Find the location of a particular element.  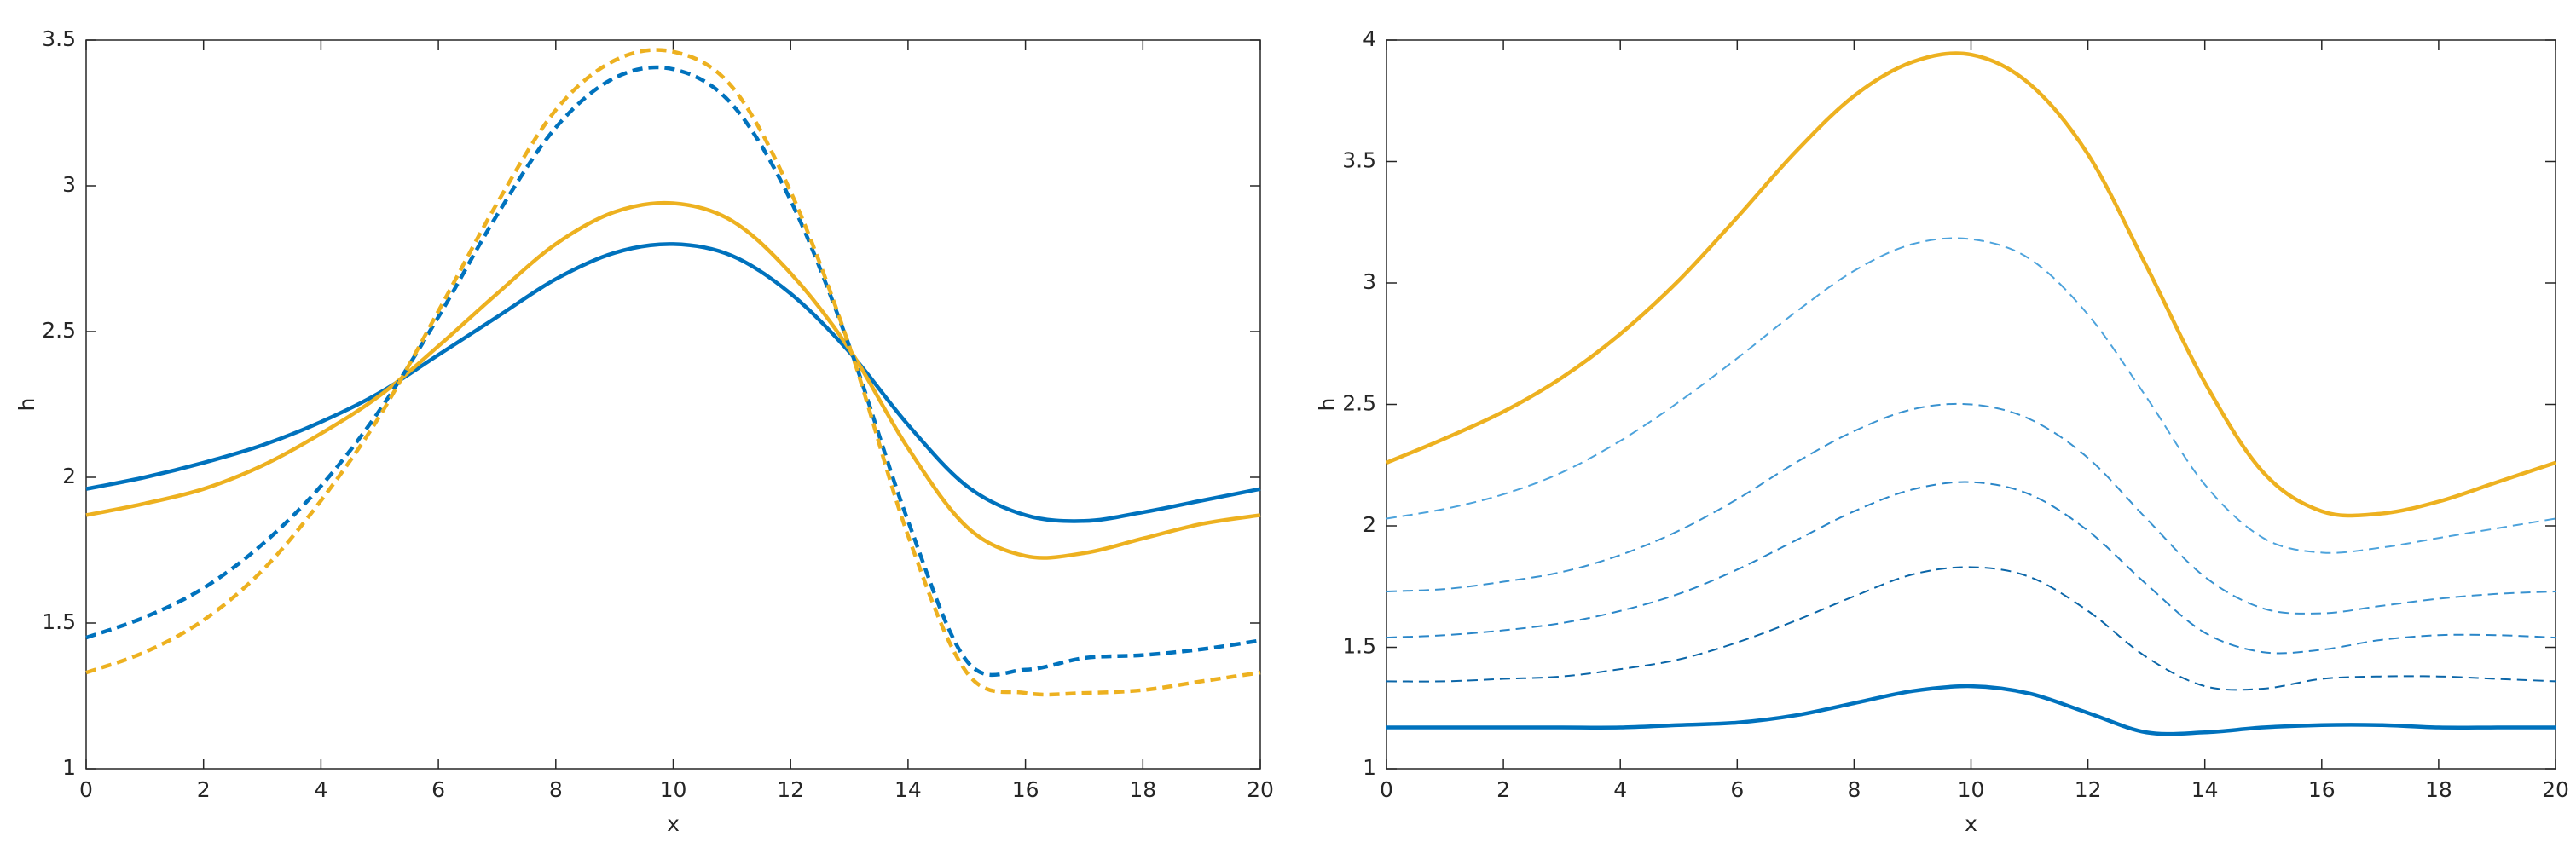

y-tick-label: 4 is located at coordinates (1370, 38).